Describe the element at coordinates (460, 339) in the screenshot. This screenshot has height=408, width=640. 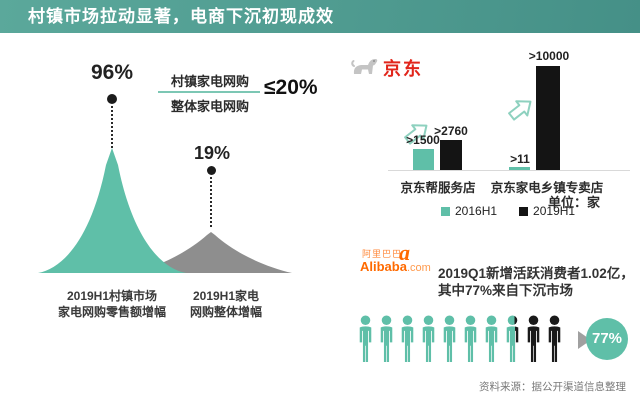
I see `pictogram-people-row` at that location.